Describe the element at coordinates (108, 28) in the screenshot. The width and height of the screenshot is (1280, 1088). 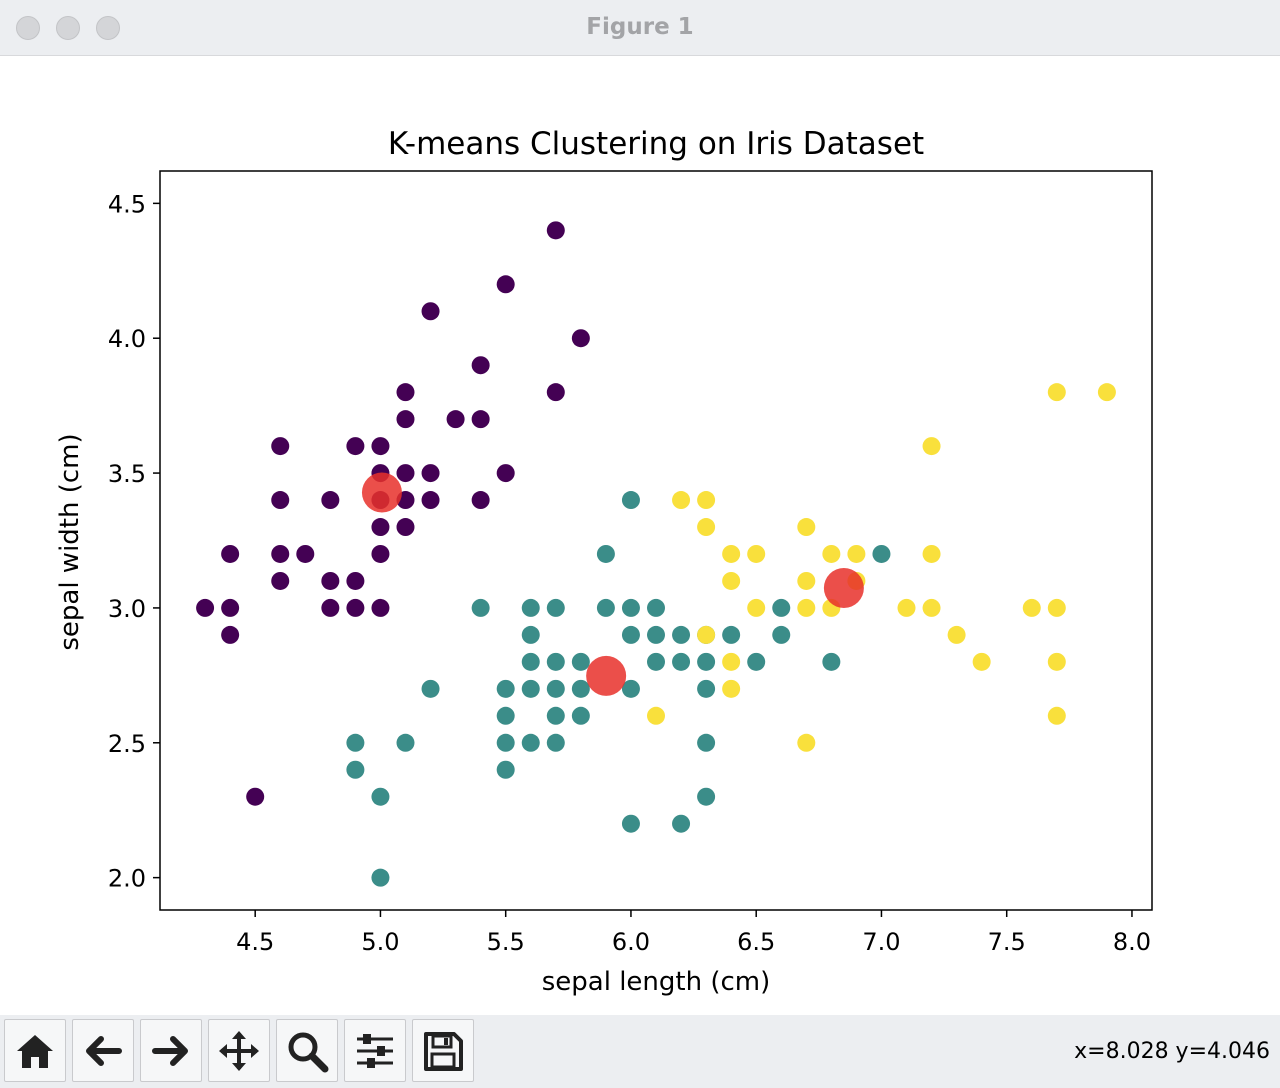
I see `zoom-window-button` at that location.